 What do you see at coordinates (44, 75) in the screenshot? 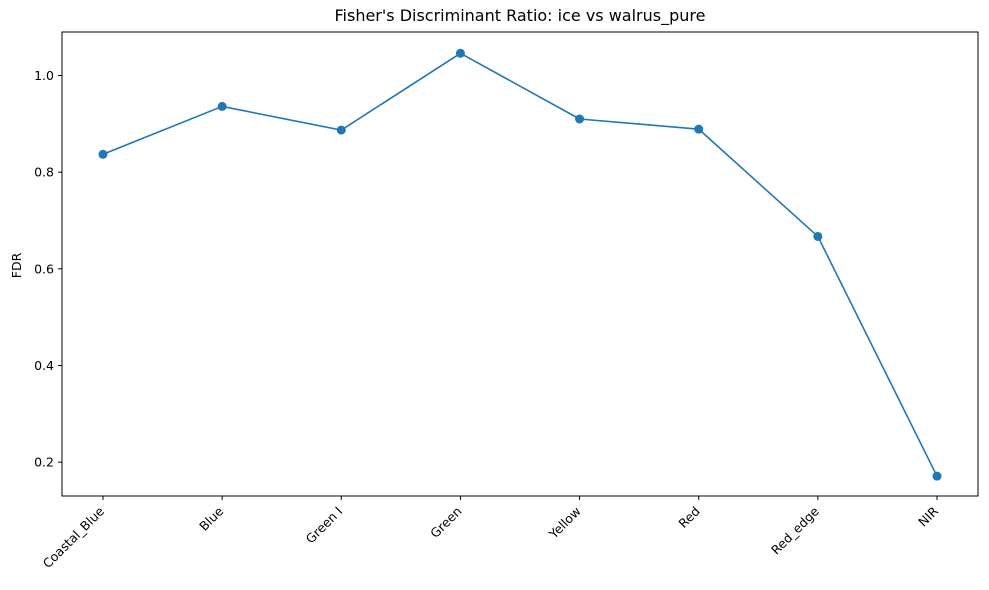
I see `y-tick-label: 1.0` at bounding box center [44, 75].